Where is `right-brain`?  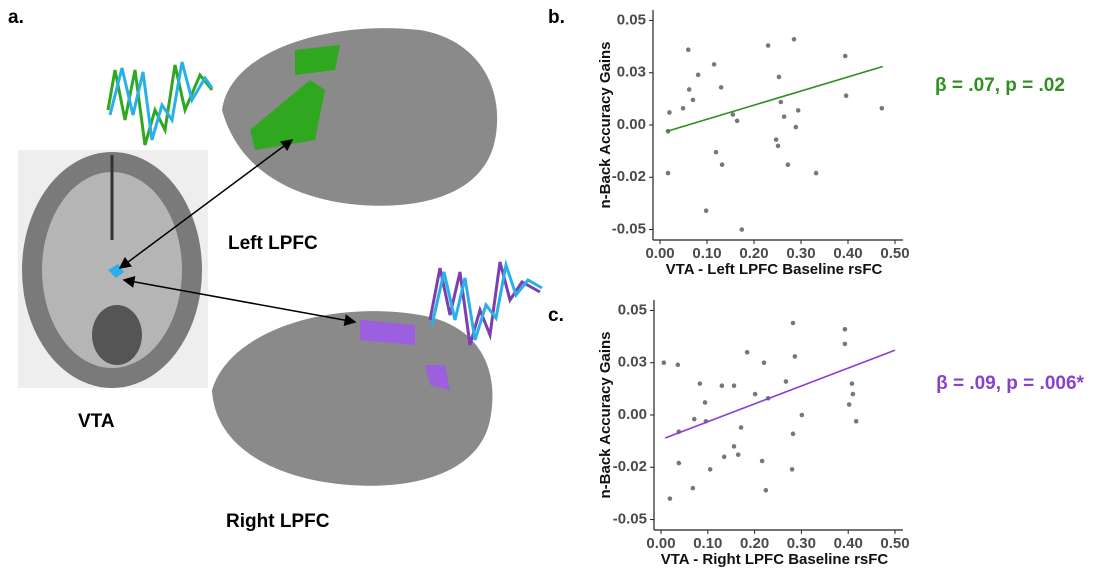 right-brain is located at coordinates (352, 398).